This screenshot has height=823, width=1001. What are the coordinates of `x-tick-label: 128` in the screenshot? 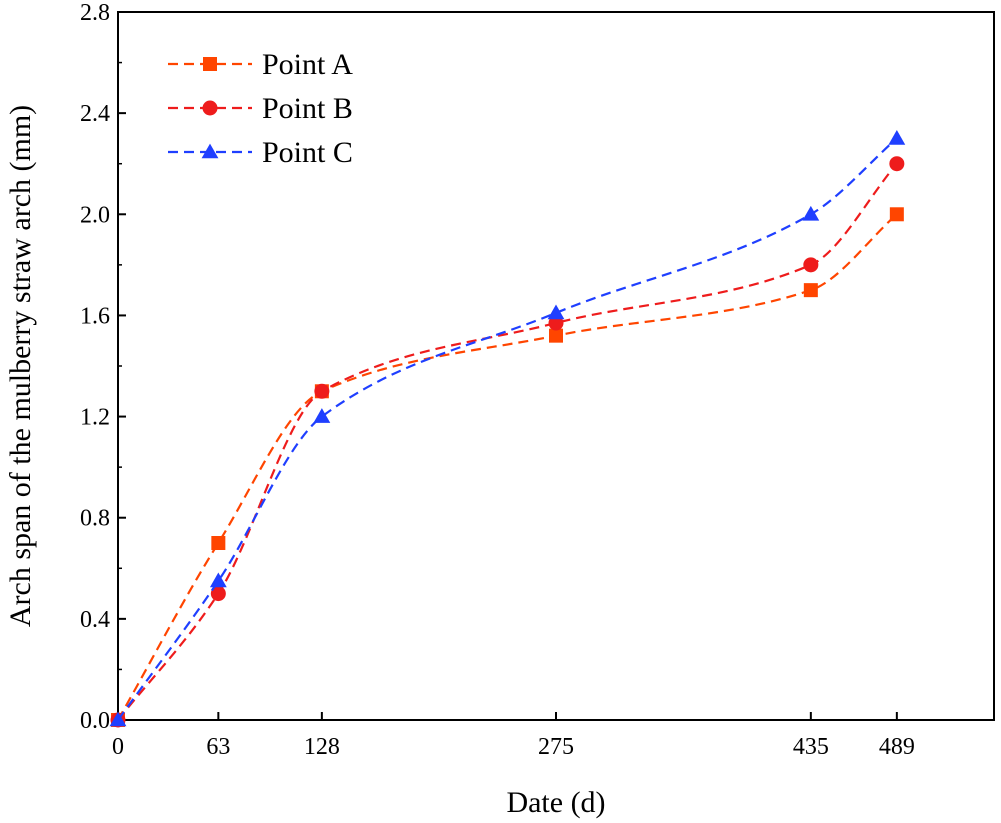 It's located at (322, 747).